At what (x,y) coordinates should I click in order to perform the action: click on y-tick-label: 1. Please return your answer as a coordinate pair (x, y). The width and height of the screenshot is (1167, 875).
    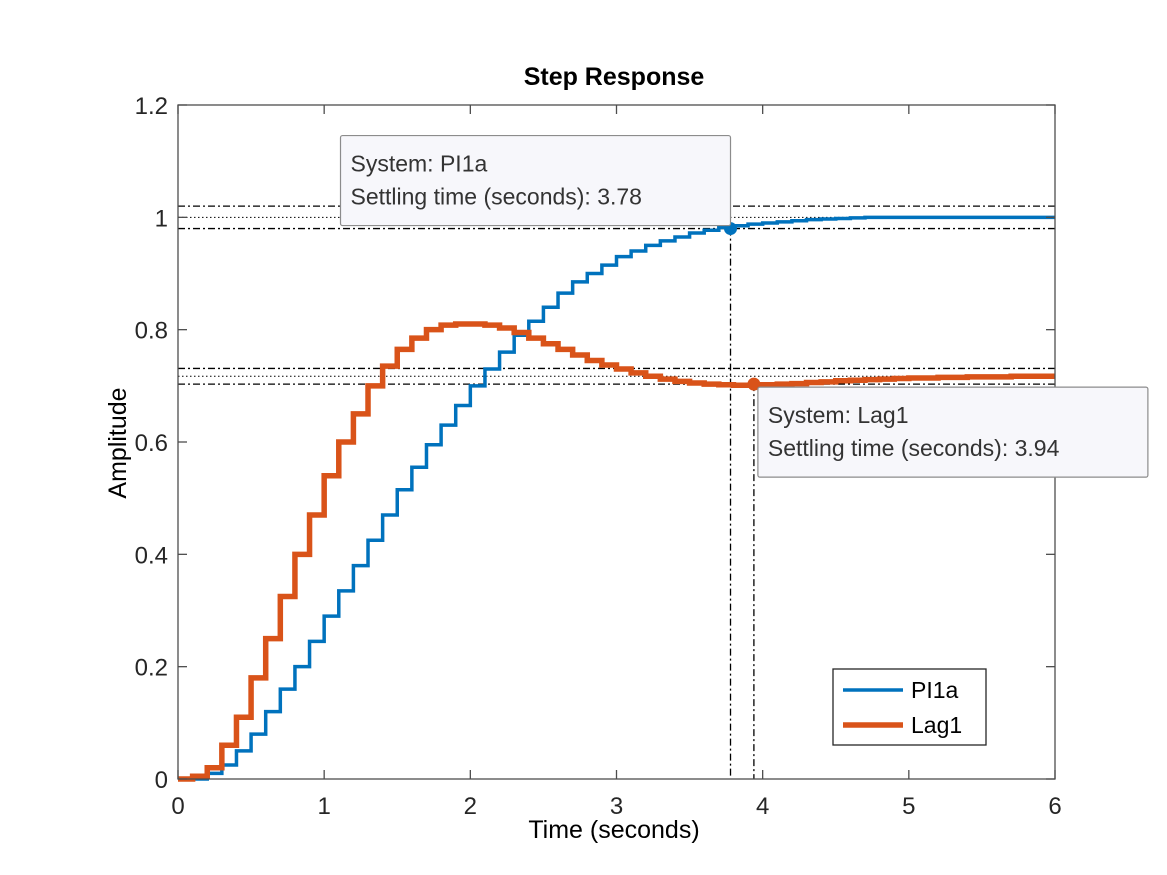
    Looking at the image, I should click on (161, 218).